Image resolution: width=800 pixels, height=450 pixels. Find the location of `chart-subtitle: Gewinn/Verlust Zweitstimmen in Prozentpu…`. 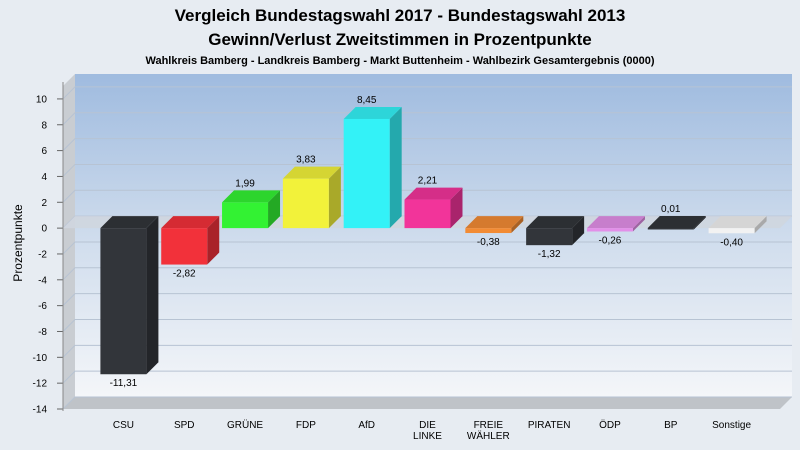

chart-subtitle: Gewinn/Verlust Zweitstimmen in Prozentpu… is located at coordinates (400, 39).